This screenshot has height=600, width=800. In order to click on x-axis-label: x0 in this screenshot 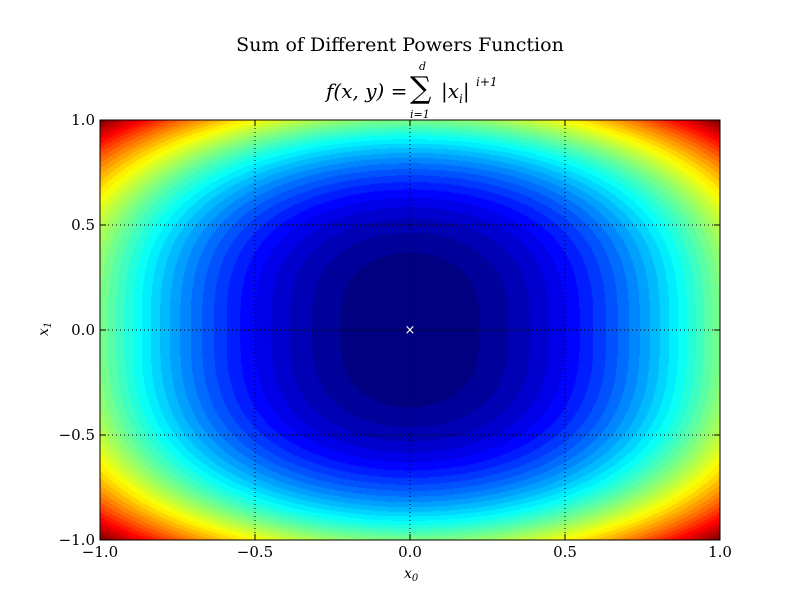, I will do `click(411, 575)`.